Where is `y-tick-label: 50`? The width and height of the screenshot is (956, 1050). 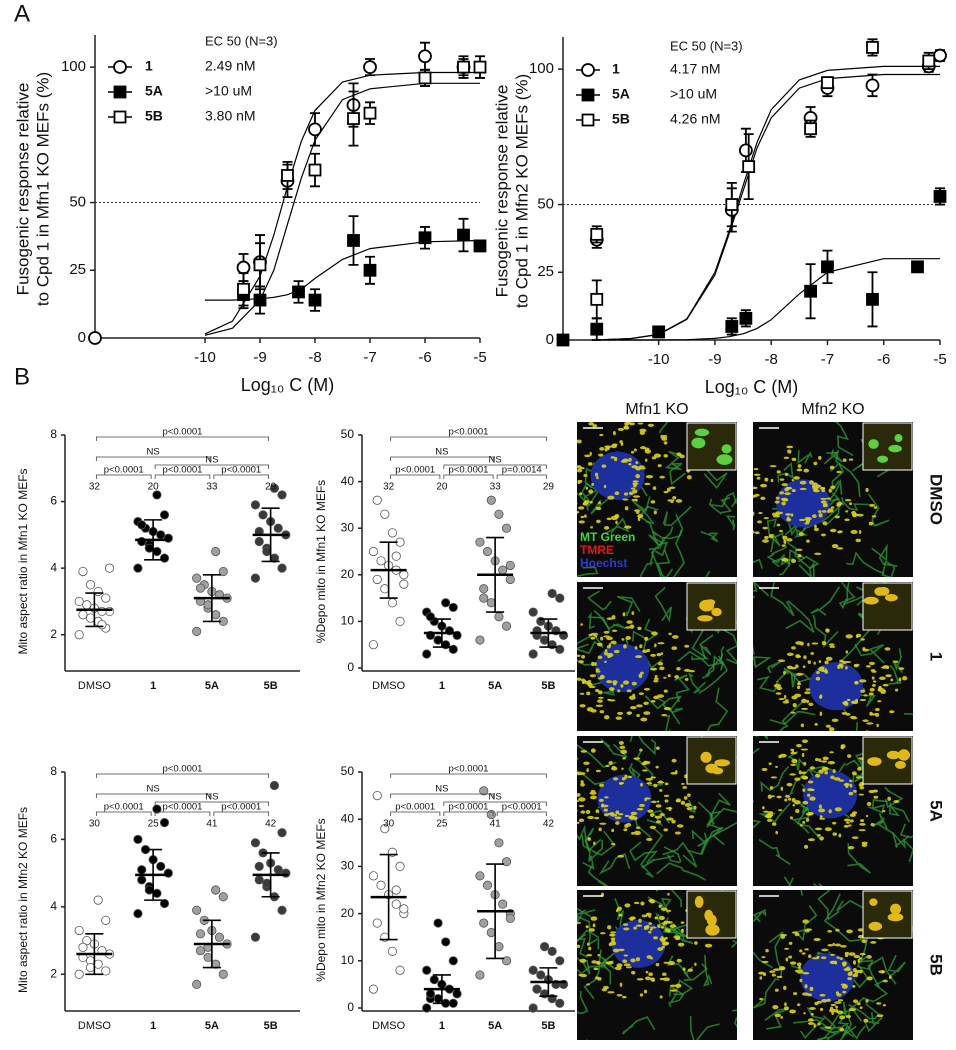
y-tick-label: 50 is located at coordinates (348, 434).